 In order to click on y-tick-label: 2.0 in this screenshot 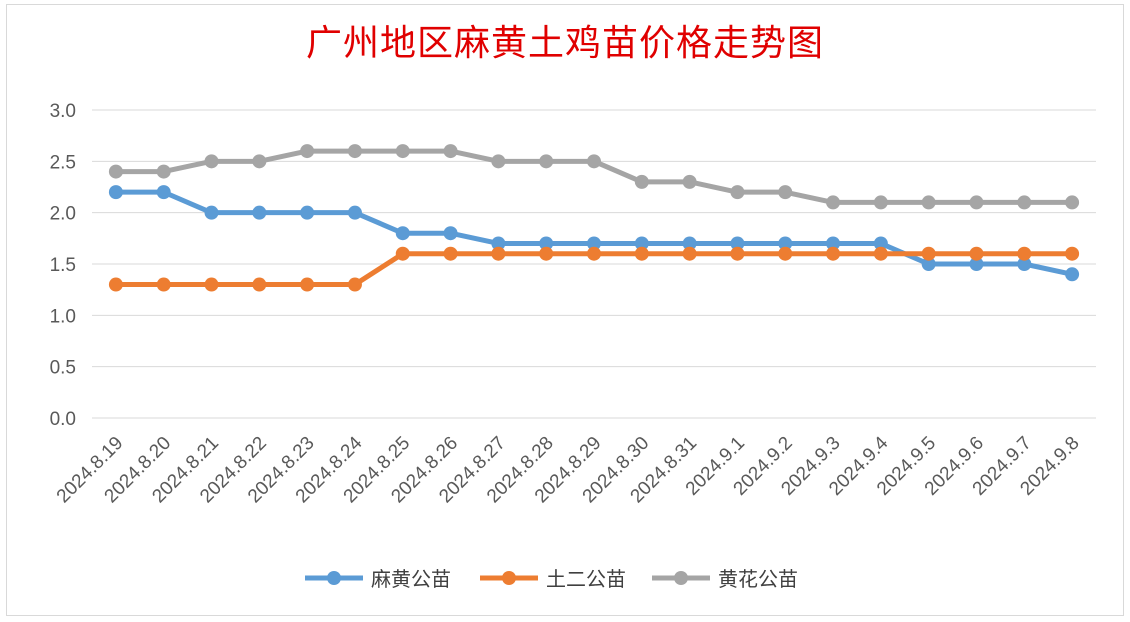, I will do `click(63, 214)`.